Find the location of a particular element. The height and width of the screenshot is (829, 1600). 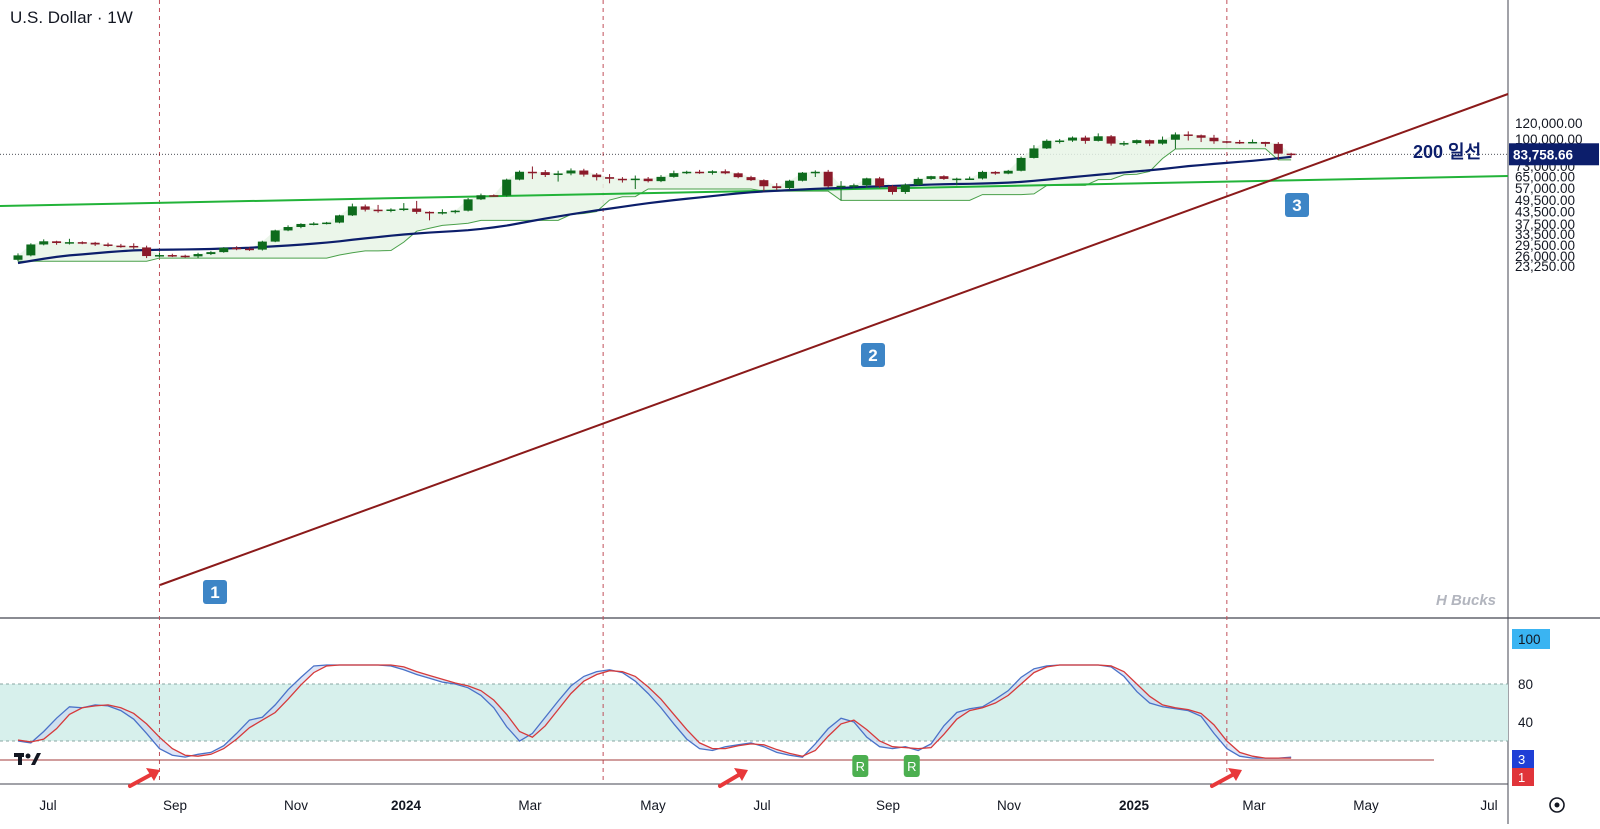

r-marker-1: R is located at coordinates (860, 766).